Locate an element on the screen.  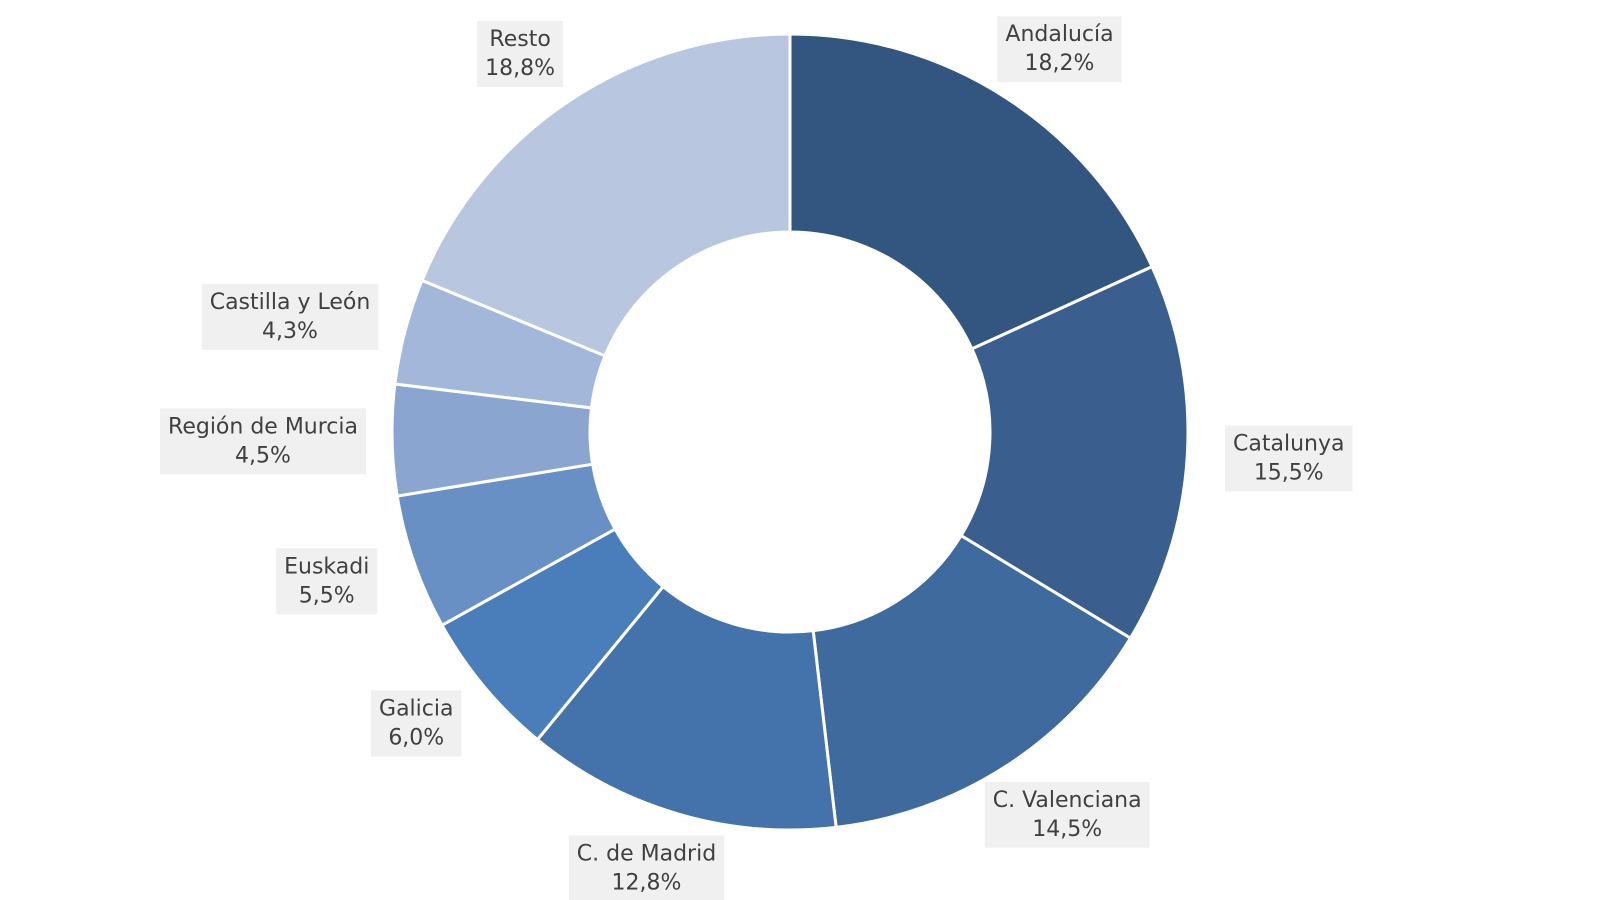
value-label: 15,5% is located at coordinates (1289, 472).